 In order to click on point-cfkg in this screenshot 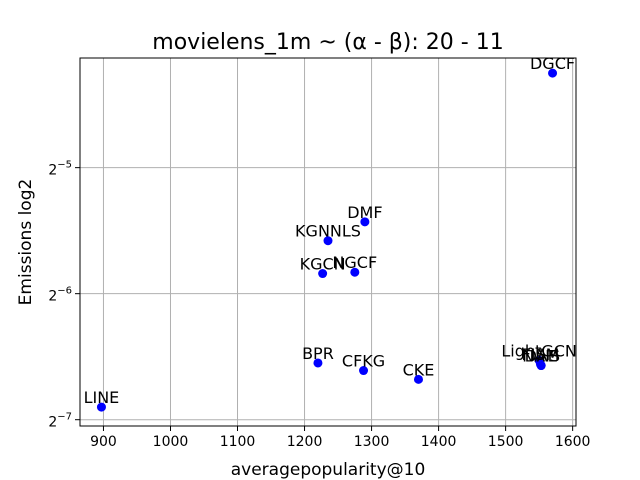, I will do `click(364, 371)`.